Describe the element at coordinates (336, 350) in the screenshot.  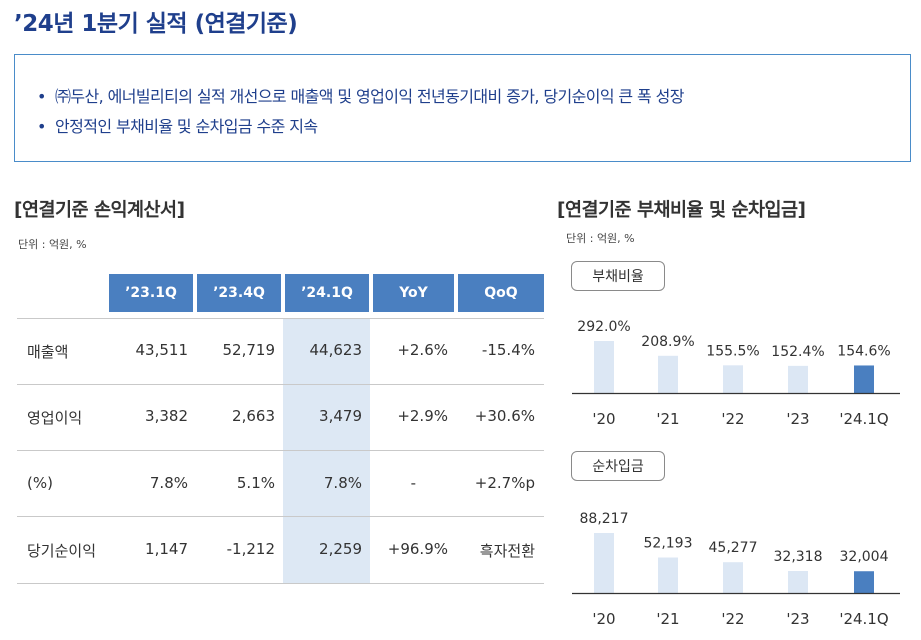
I see `table-cell: 44,623` at that location.